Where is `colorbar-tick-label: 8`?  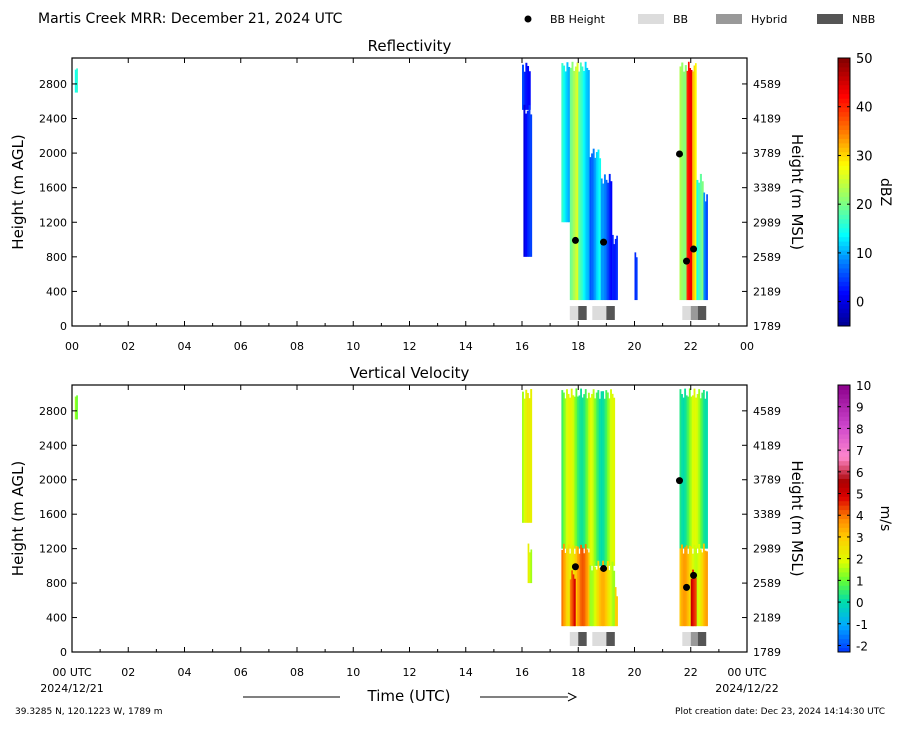 colorbar-tick-label: 8 is located at coordinates (860, 429).